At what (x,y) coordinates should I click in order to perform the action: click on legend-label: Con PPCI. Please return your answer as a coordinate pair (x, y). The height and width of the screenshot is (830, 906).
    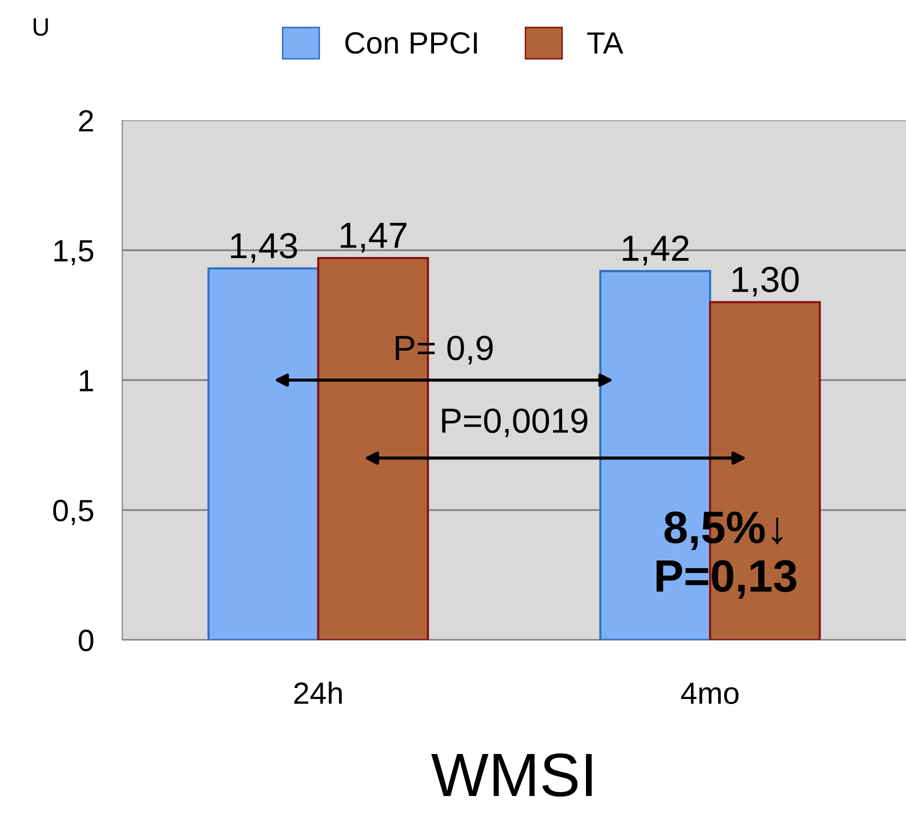
    Looking at the image, I should click on (411, 43).